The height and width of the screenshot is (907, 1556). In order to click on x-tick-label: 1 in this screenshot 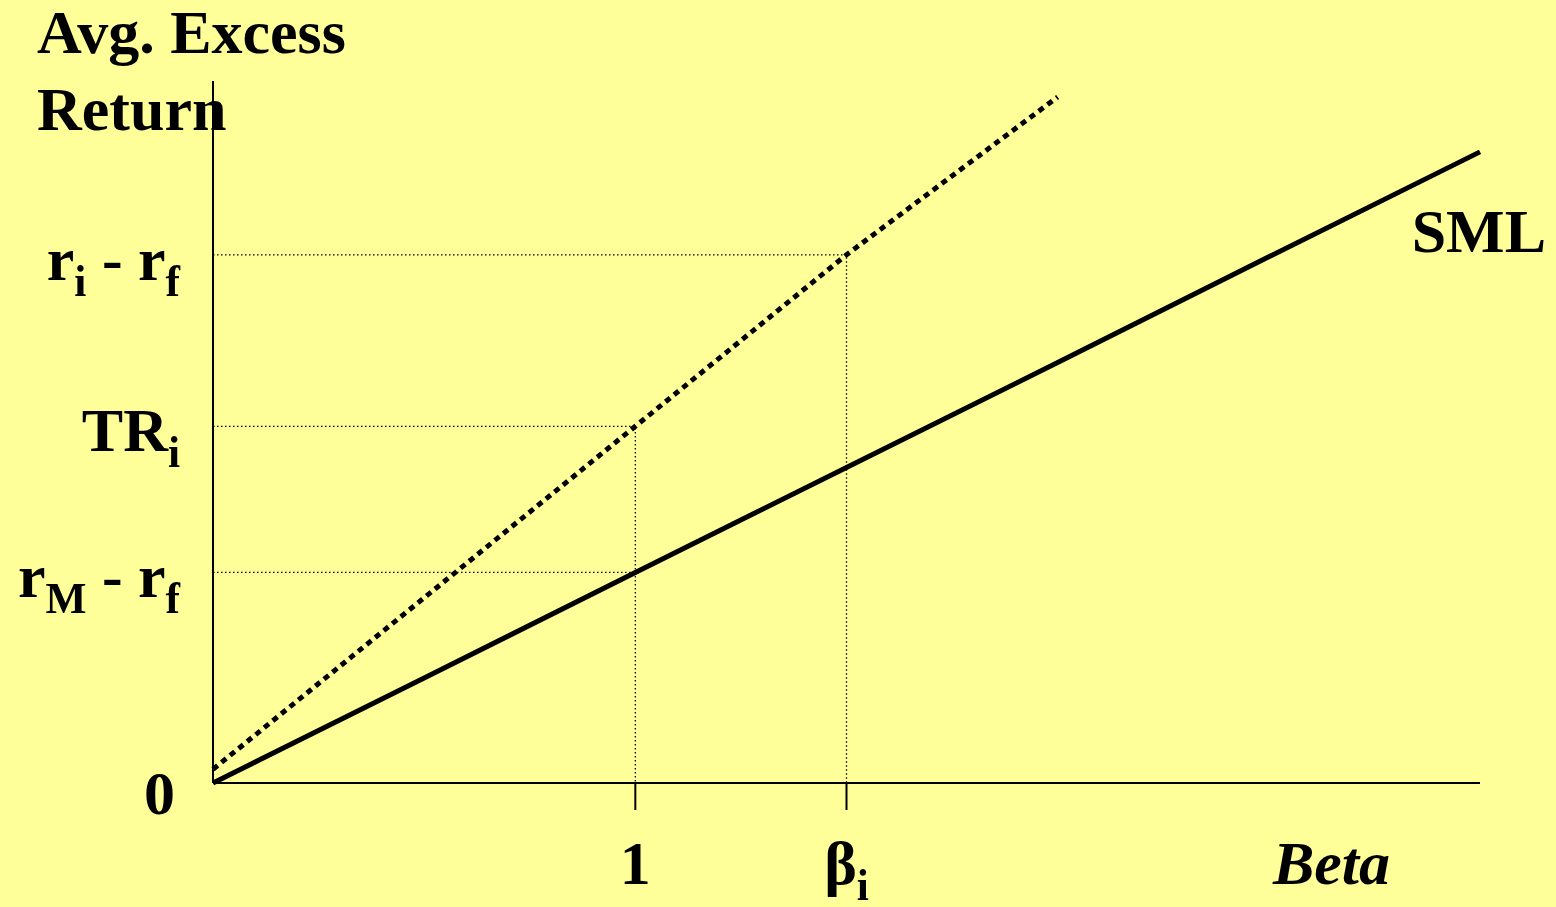, I will do `click(635, 863)`.